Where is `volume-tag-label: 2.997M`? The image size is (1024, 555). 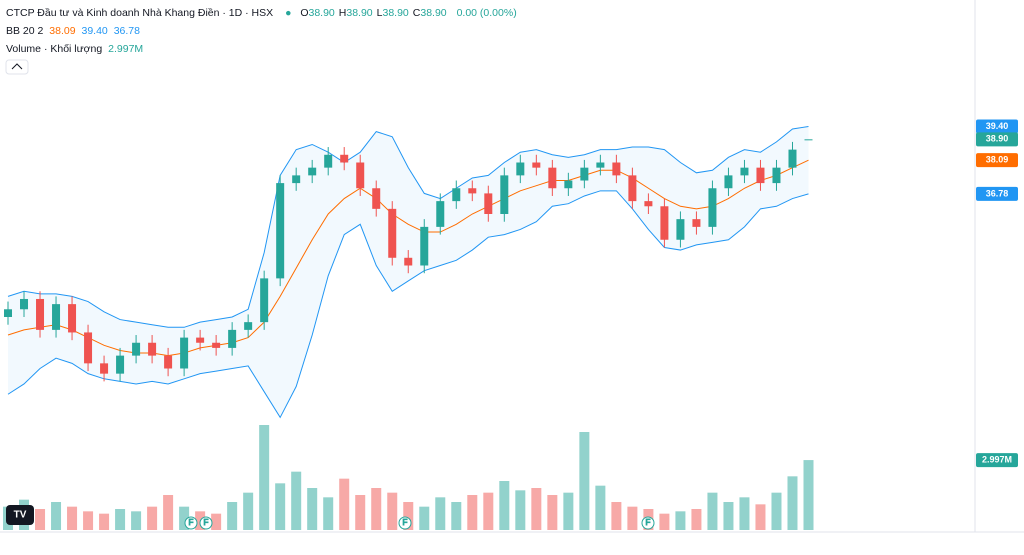 volume-tag-label: 2.997M is located at coordinates (997, 459).